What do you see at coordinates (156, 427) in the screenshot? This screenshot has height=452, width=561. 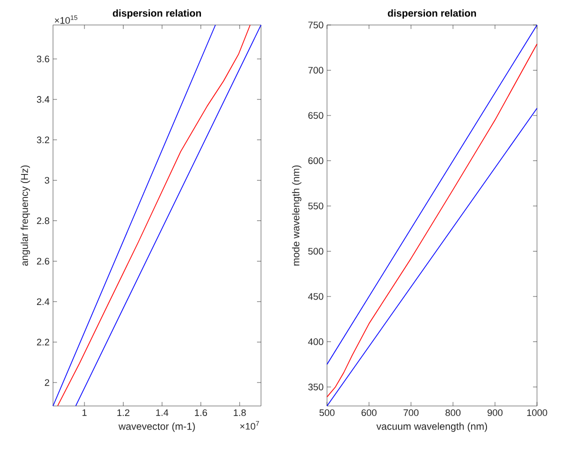 I see `x-axis-title: wavevector (m-1)` at bounding box center [156, 427].